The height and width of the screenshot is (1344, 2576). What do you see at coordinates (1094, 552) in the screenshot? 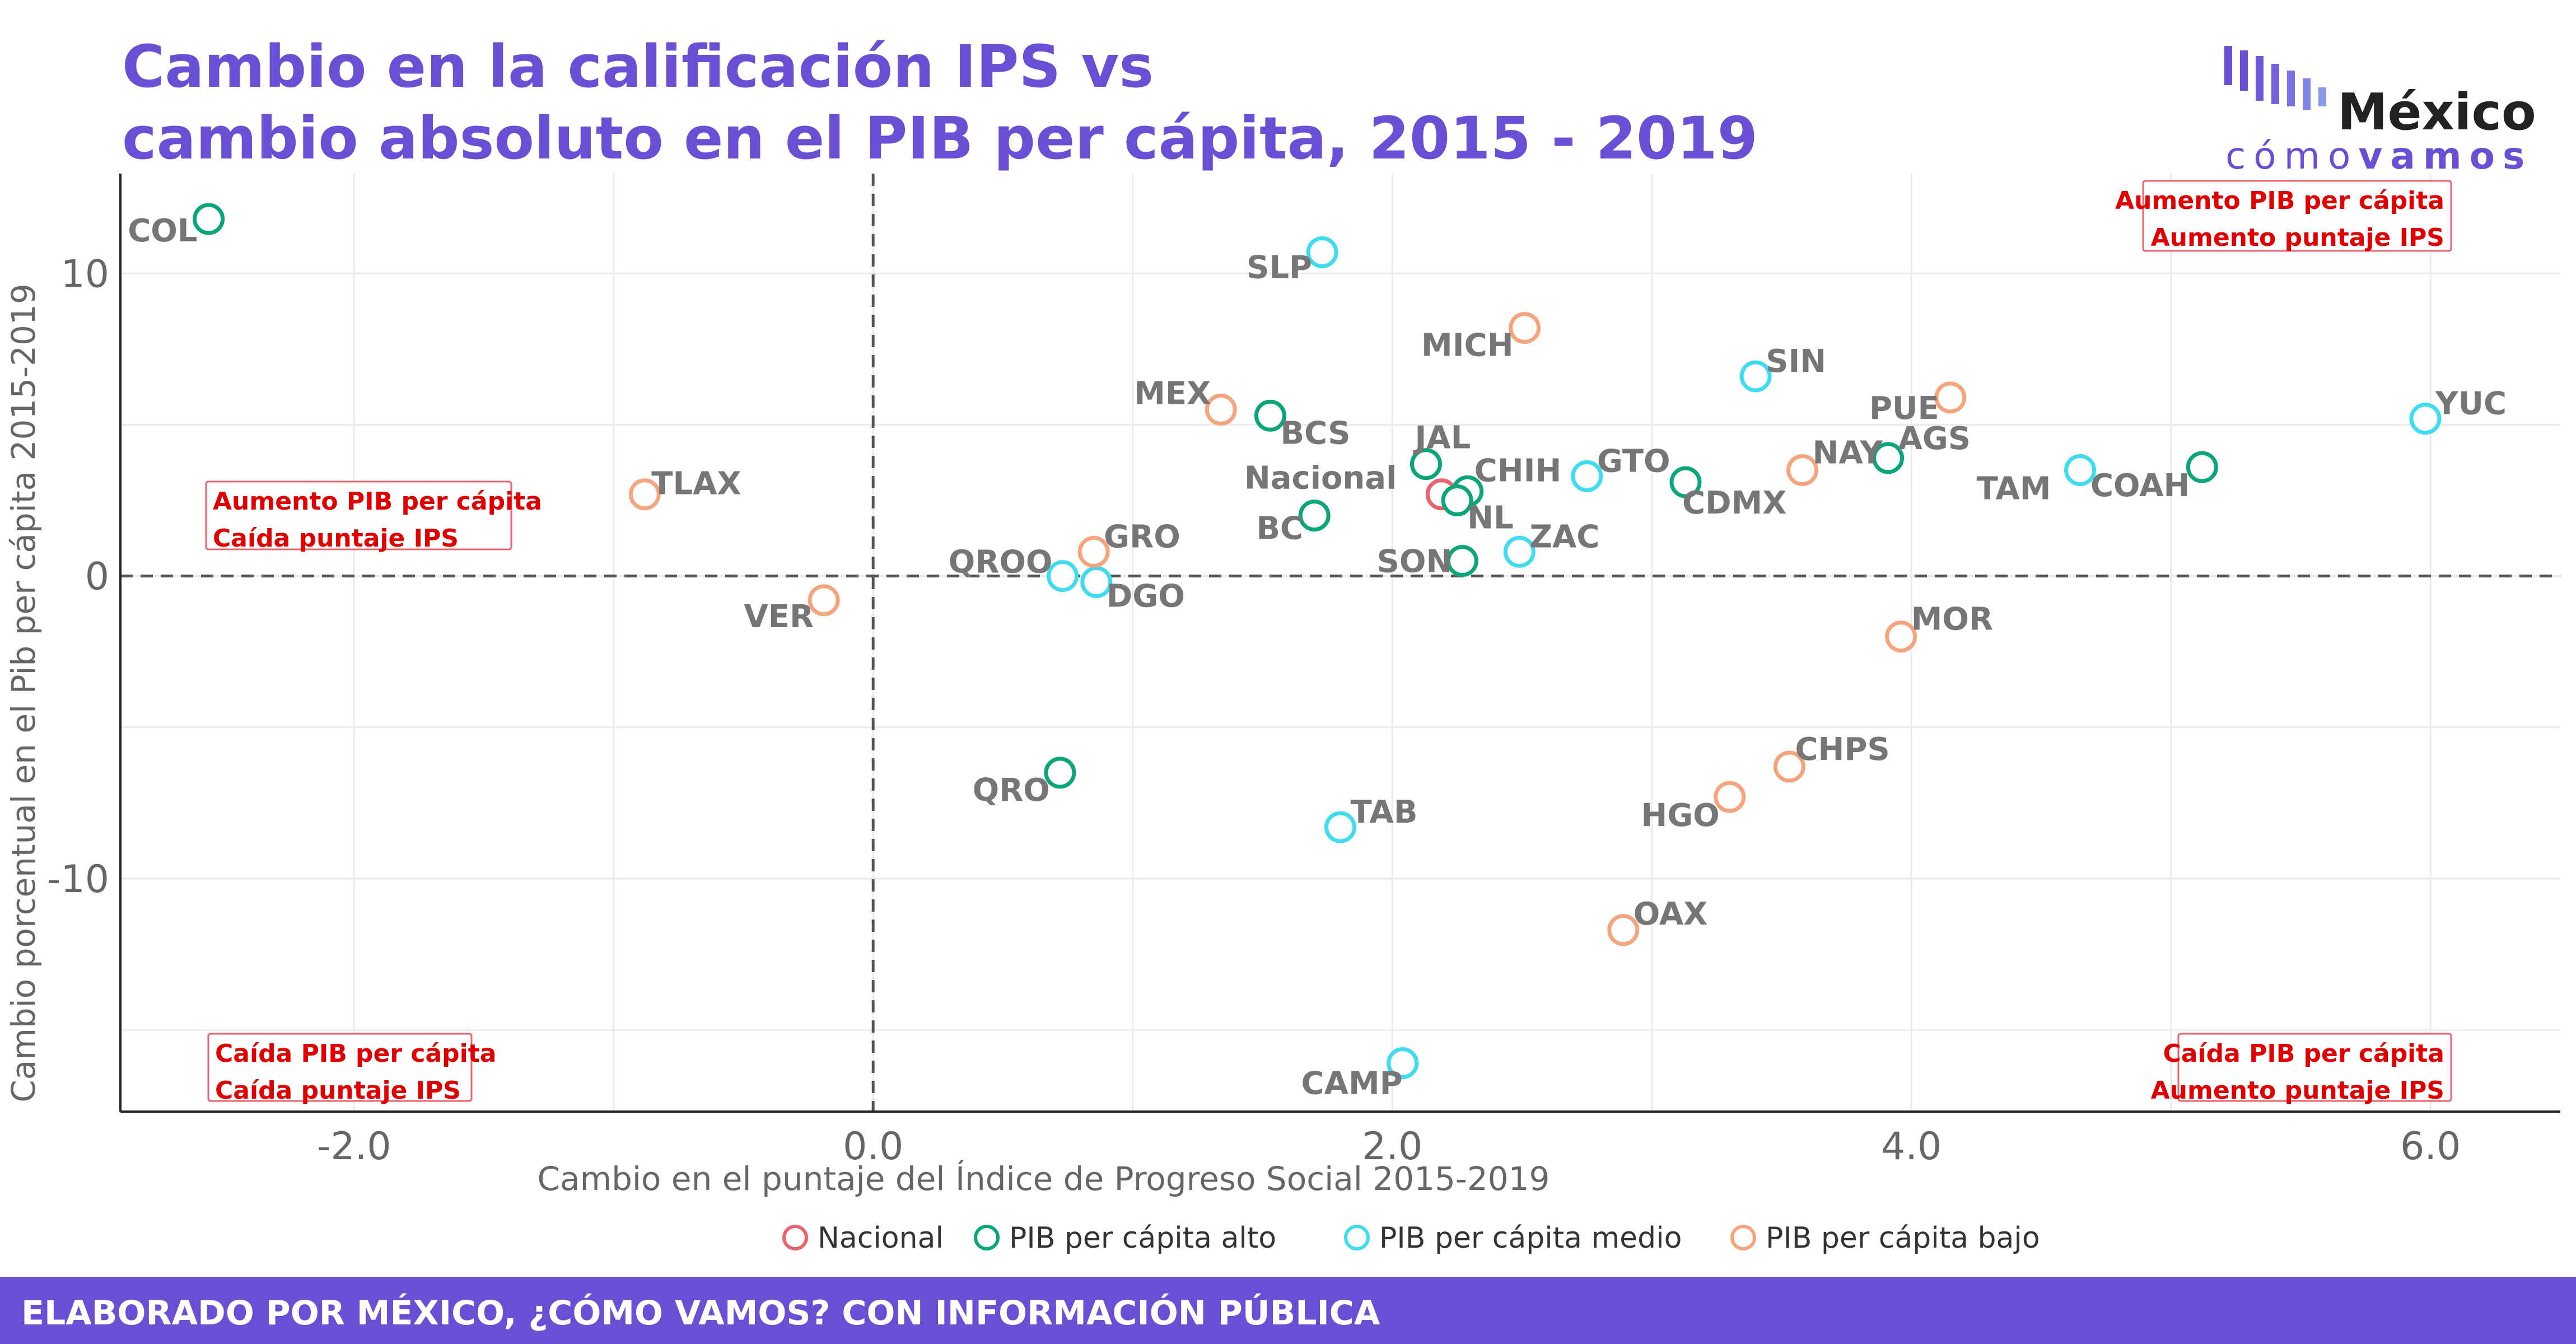
I see `point-gro` at bounding box center [1094, 552].